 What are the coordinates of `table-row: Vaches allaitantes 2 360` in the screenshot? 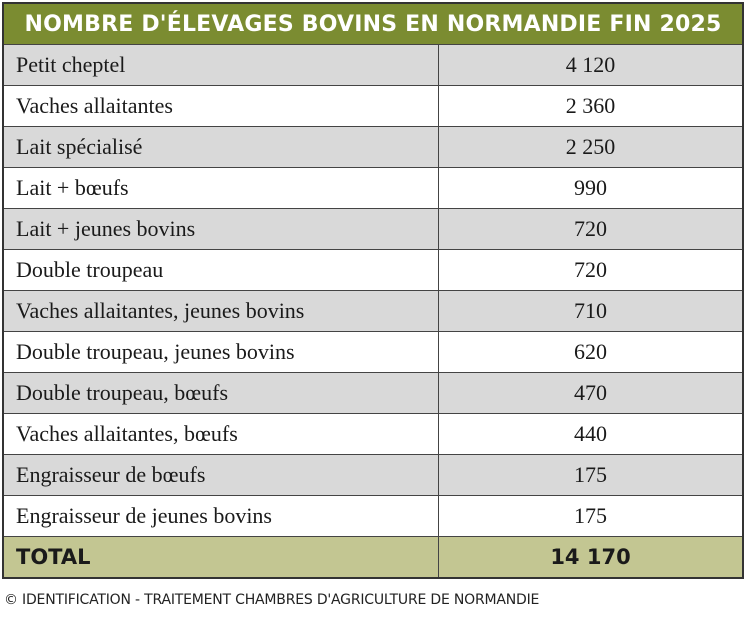 It's located at (373, 106).